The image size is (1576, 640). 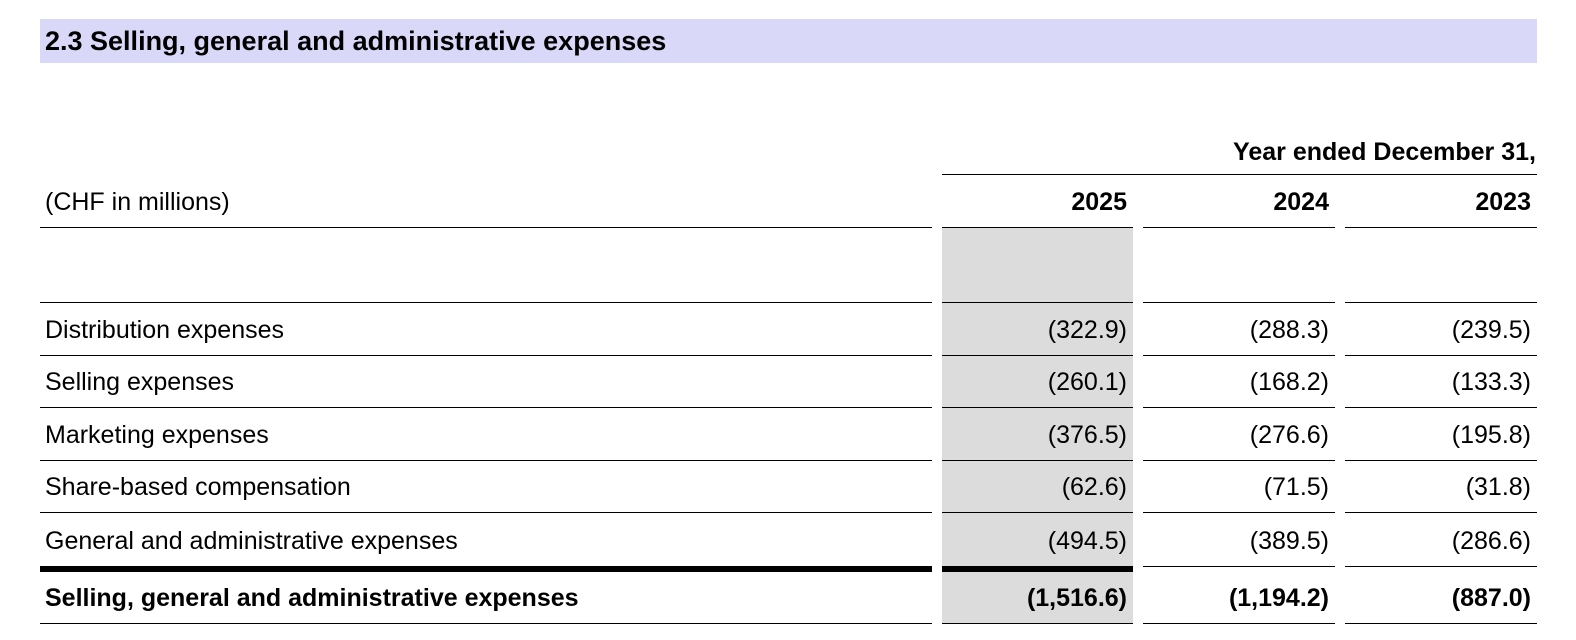 I want to click on value-2024: (276.6), so click(x=1239, y=434).